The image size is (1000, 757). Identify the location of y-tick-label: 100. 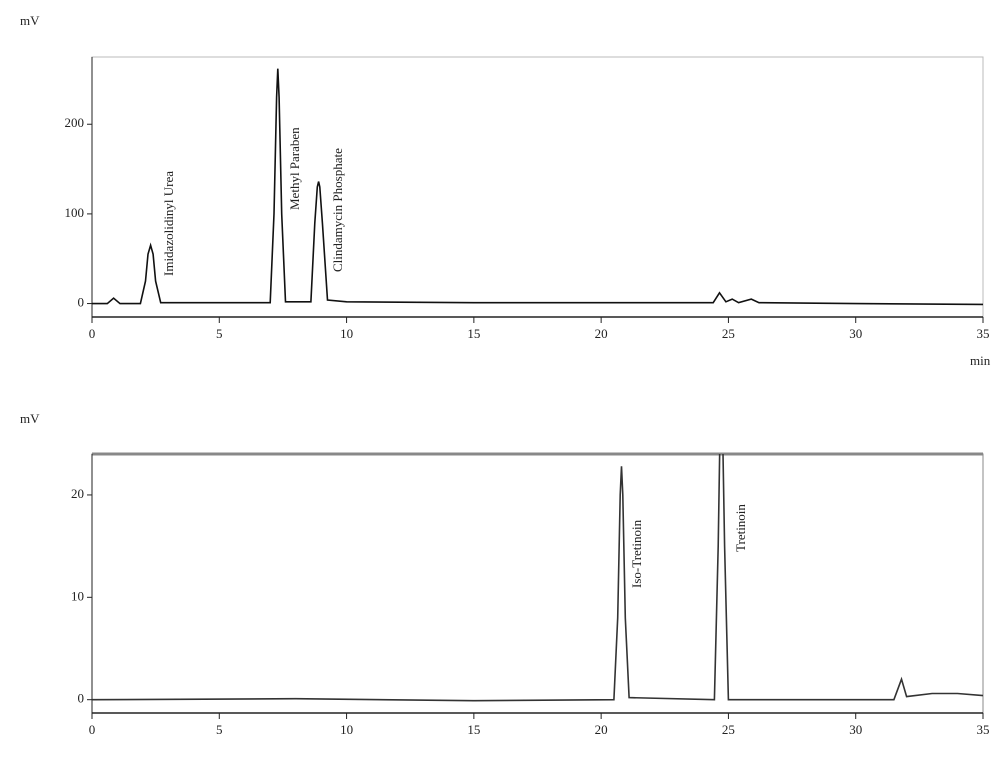
(75, 212).